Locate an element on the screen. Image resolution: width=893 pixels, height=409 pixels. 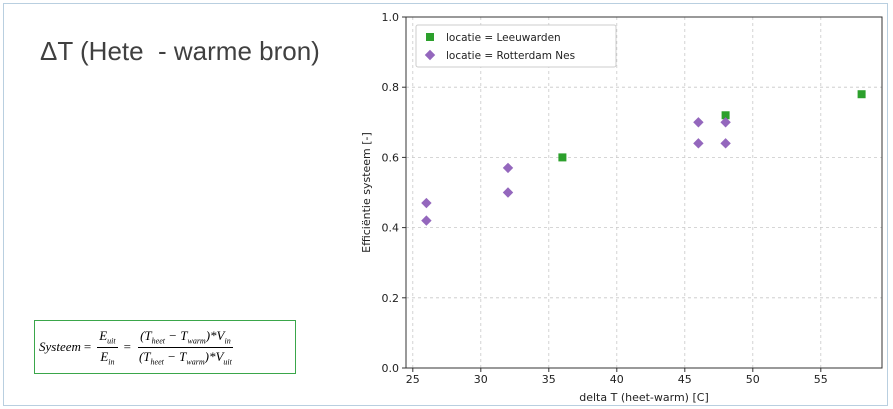
y-axis-label: Efficiëntie systeem [-] is located at coordinates (366, 192).